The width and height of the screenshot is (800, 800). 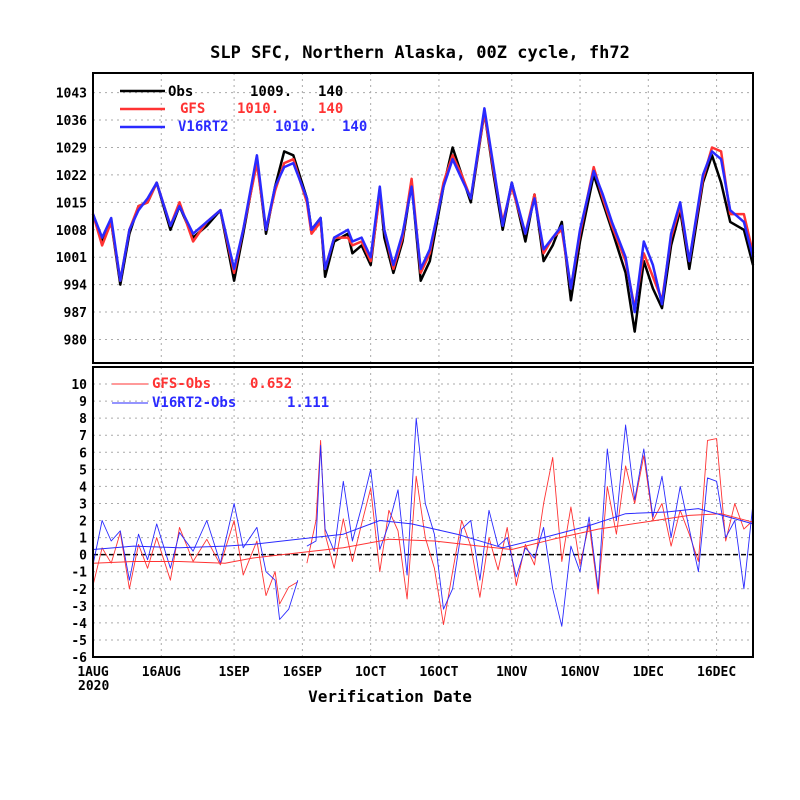 I want to click on x-tick-label: 1OCT, so click(x=370, y=672).